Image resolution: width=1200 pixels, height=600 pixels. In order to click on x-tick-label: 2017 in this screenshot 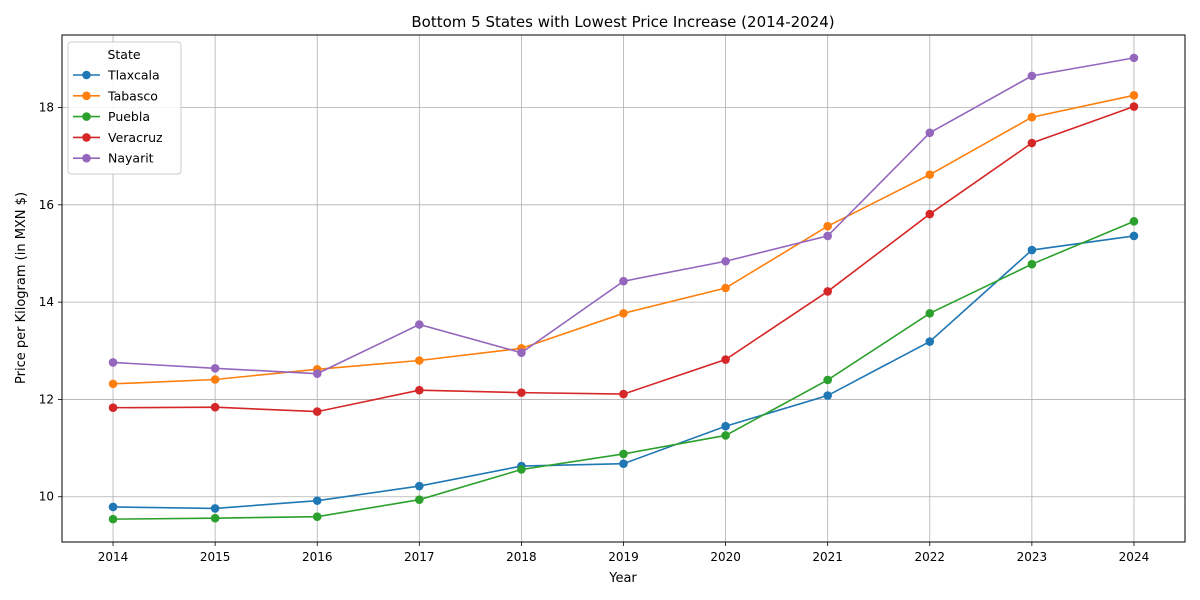, I will do `click(419, 557)`.